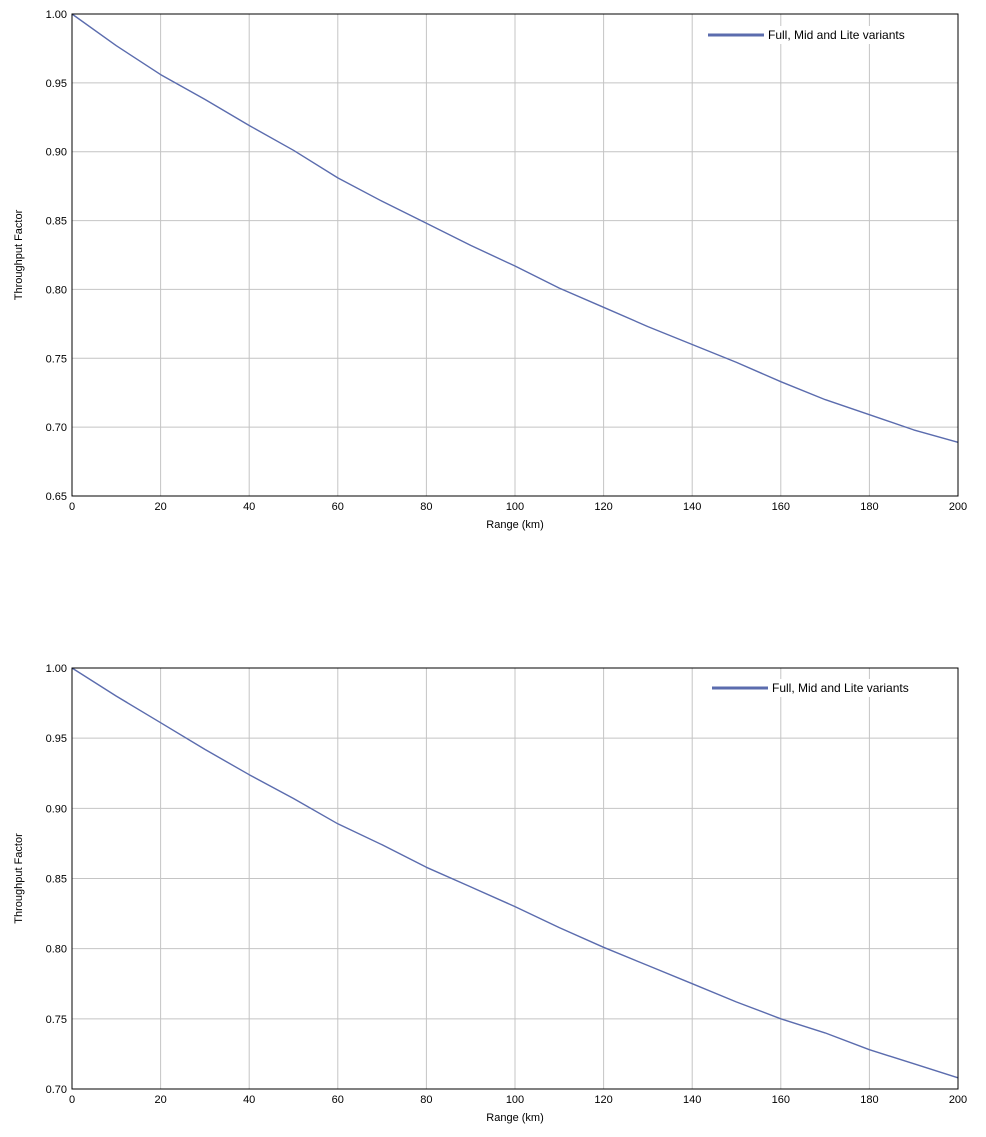 Image resolution: width=986 pixels, height=1137 pixels. I want to click on y-tick-labels: 0.65 0.70 0.75 0.80 0.85 0.90 0.95 1.00, so click(56, 256).